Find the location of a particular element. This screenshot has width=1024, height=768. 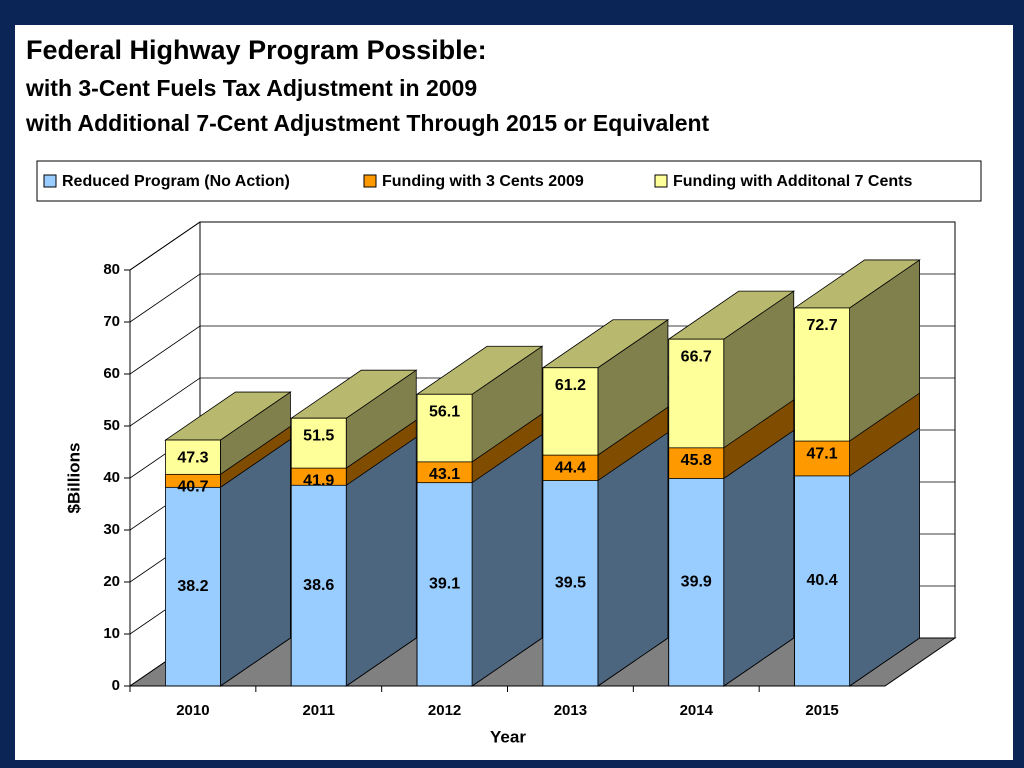

data-label: 39.1 is located at coordinates (444, 584).